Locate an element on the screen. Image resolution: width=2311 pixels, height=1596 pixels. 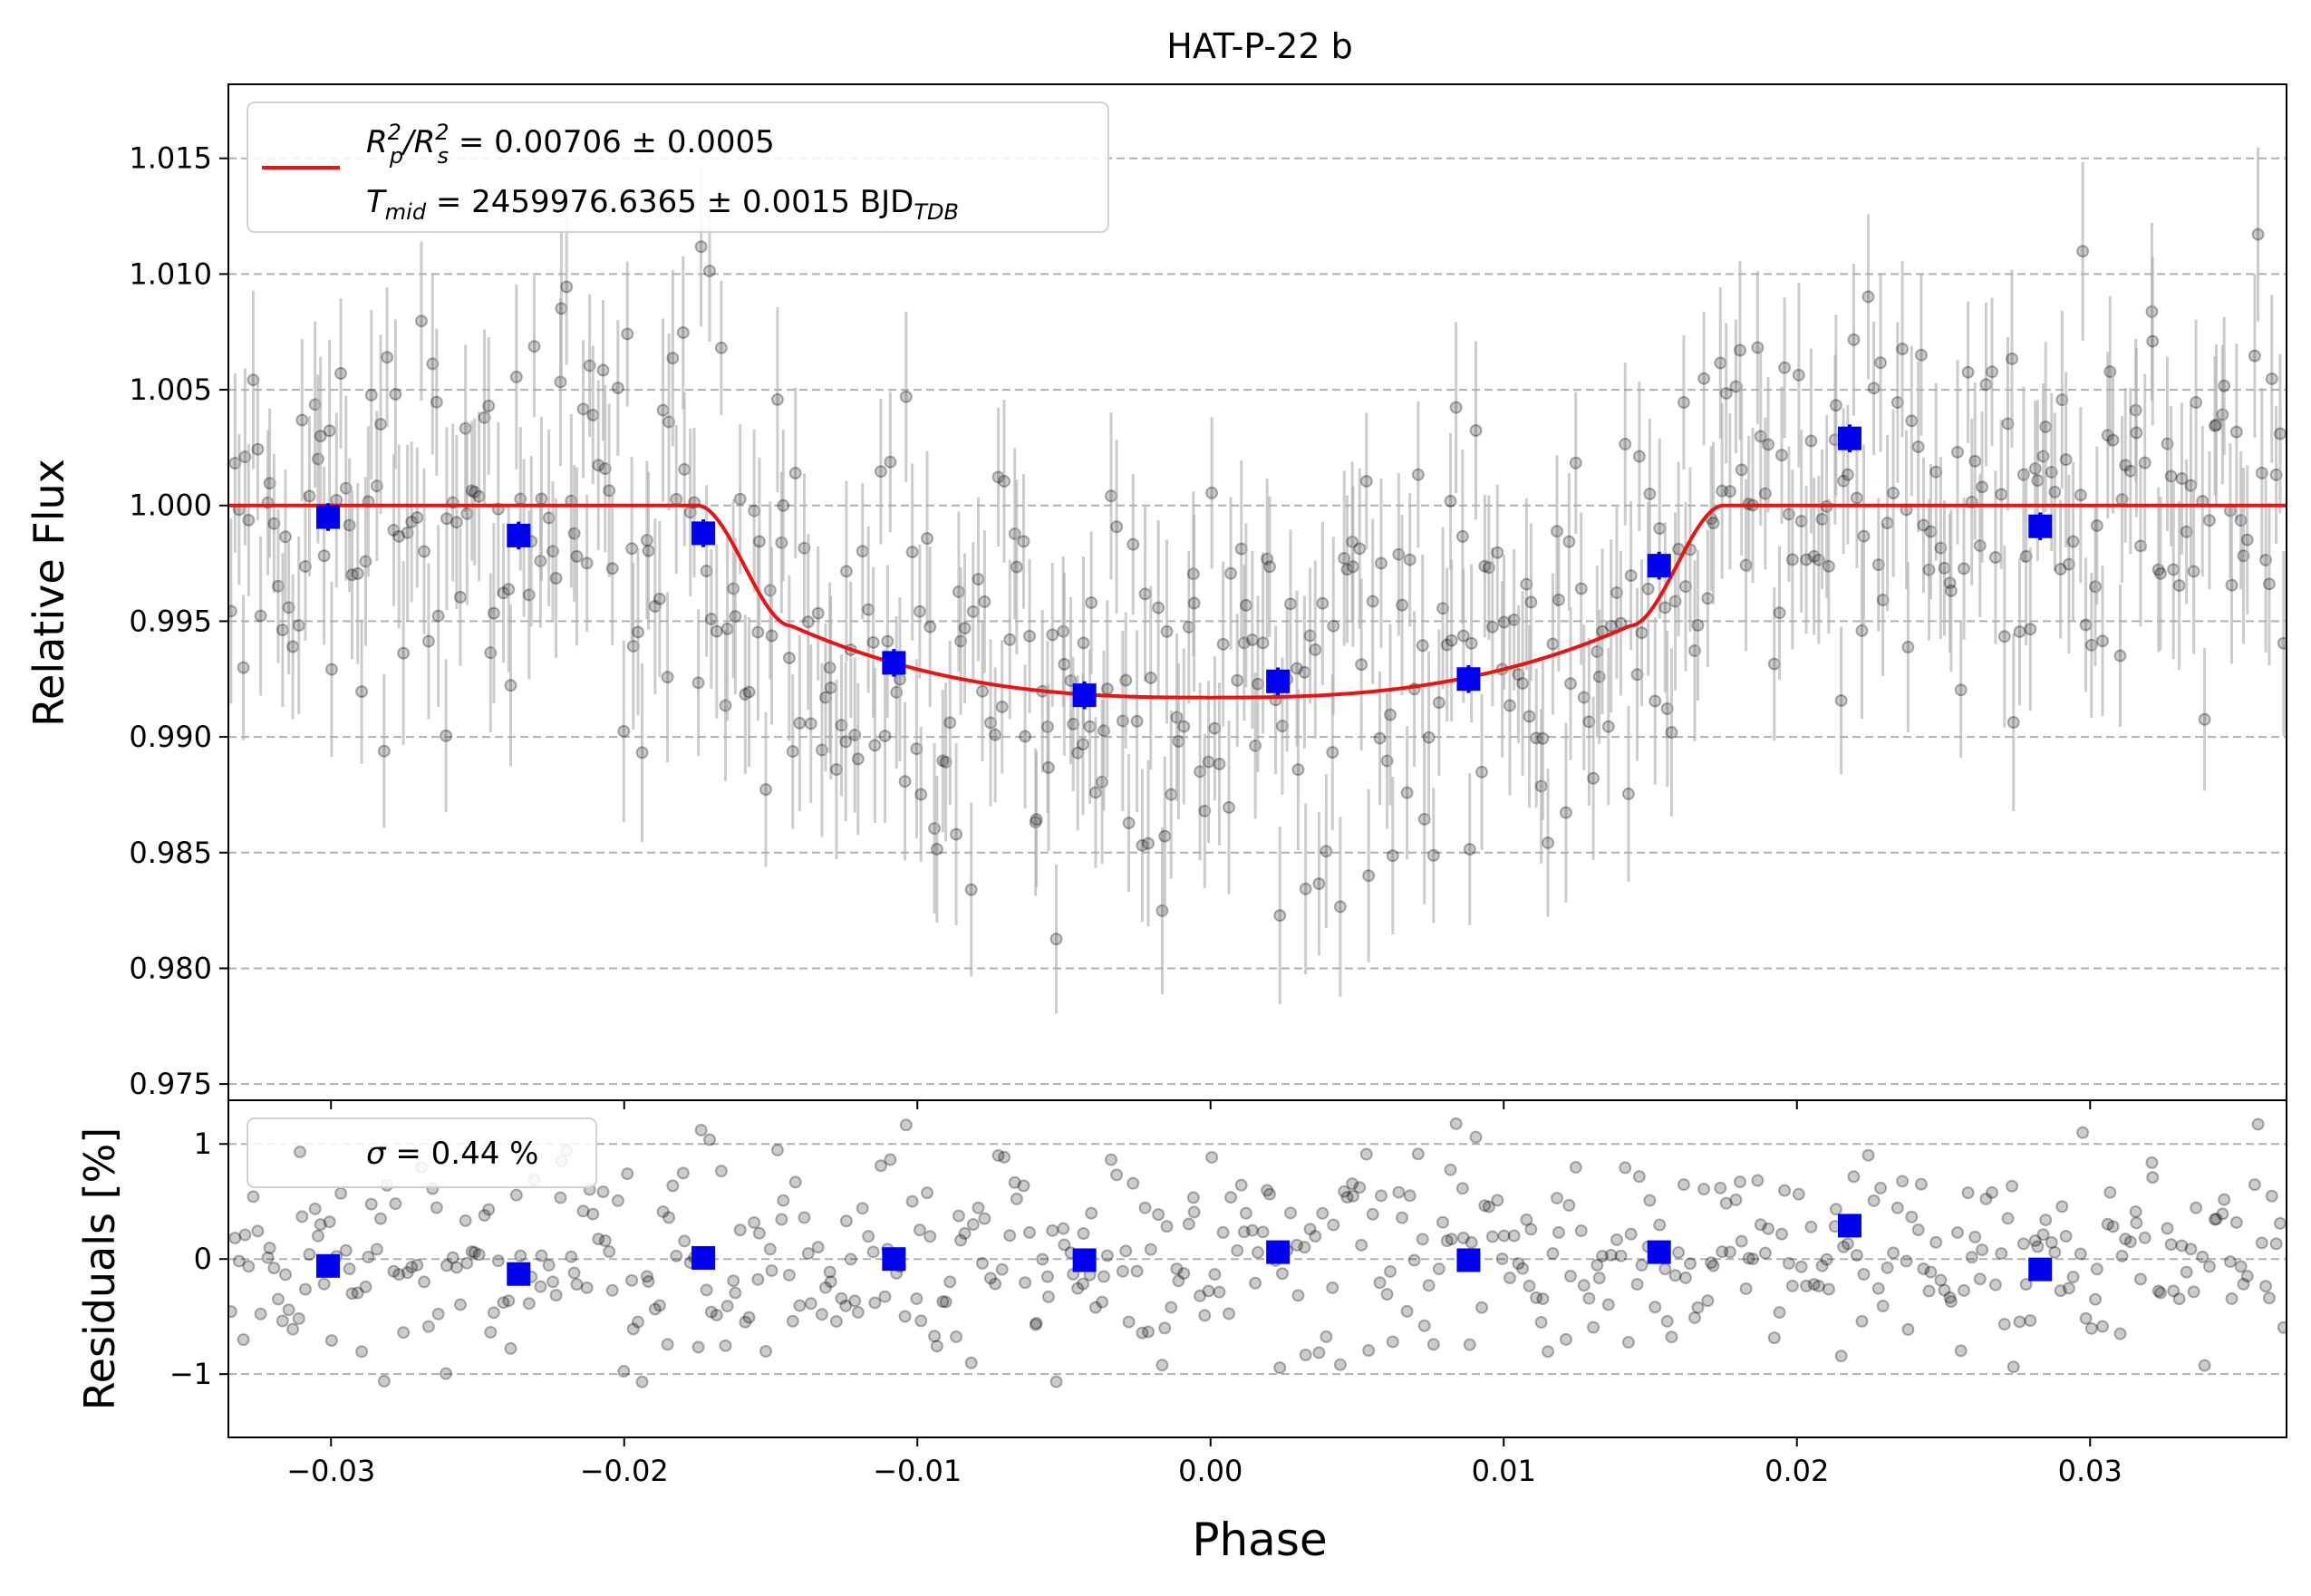
chart-title: HAT-P-22 b is located at coordinates (1259, 46).